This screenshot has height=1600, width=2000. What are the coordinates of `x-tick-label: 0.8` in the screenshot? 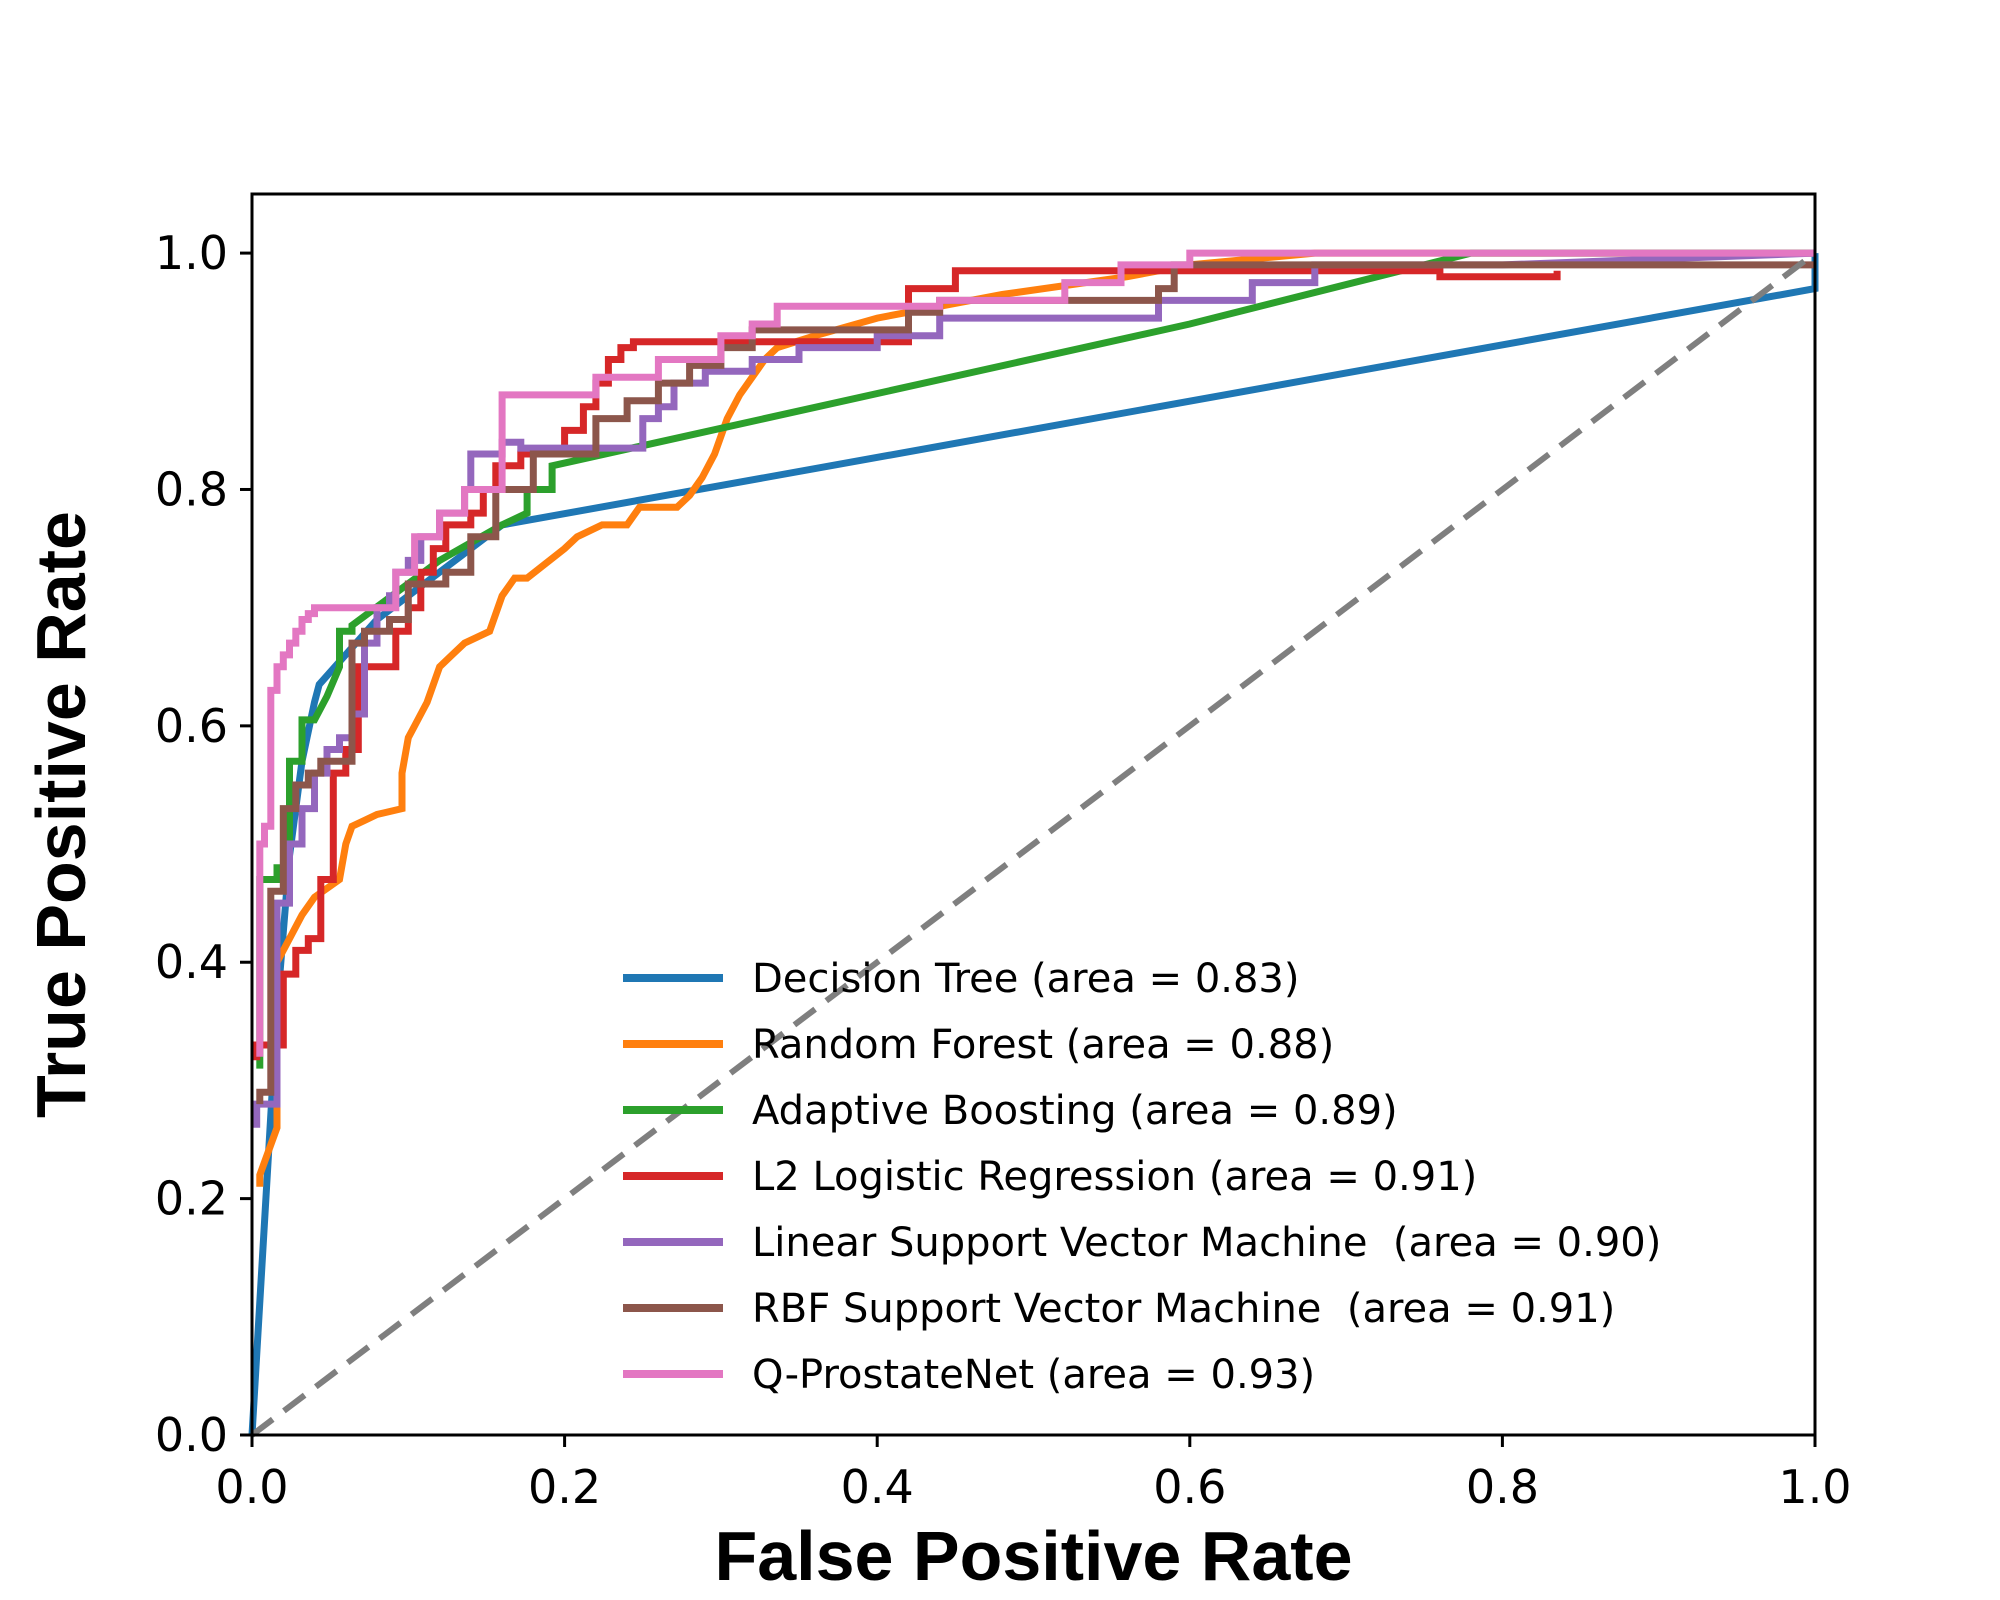 It's located at (1502, 1487).